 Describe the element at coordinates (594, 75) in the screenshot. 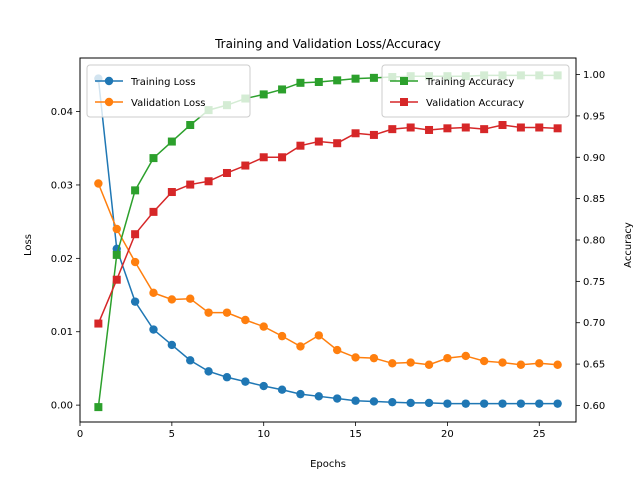

I see `right-y-tick-label: 1.00` at that location.